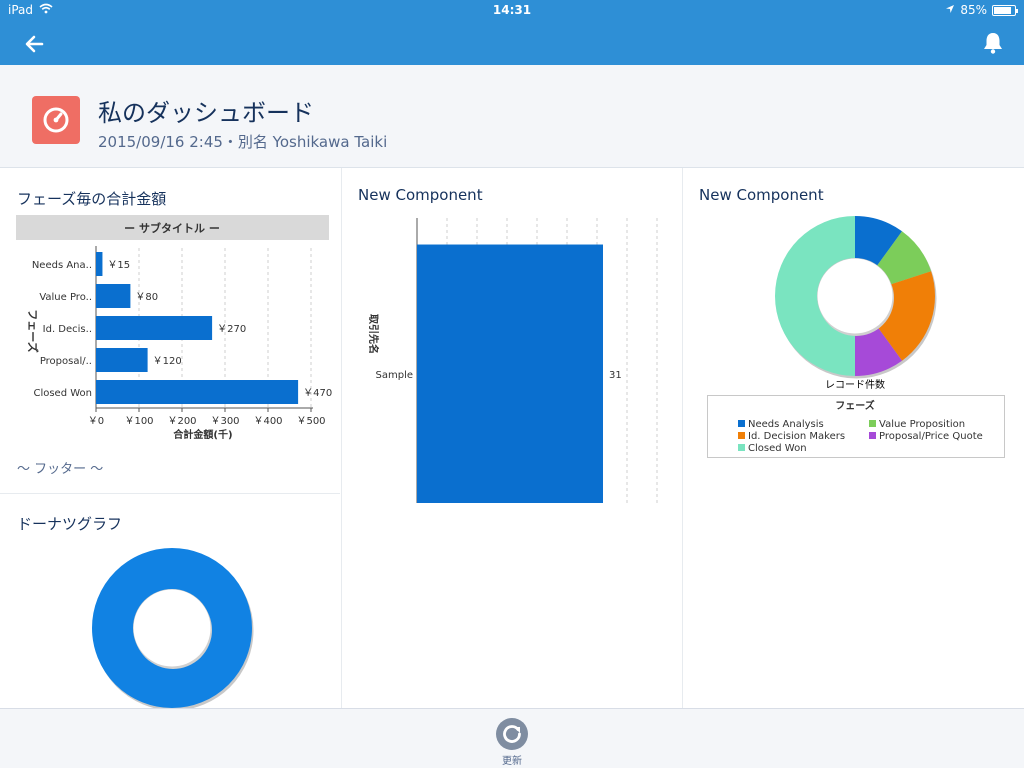 The height and width of the screenshot is (768, 1024). Describe the element at coordinates (66, 361) in the screenshot. I see `category-label: Proposal/..` at that location.